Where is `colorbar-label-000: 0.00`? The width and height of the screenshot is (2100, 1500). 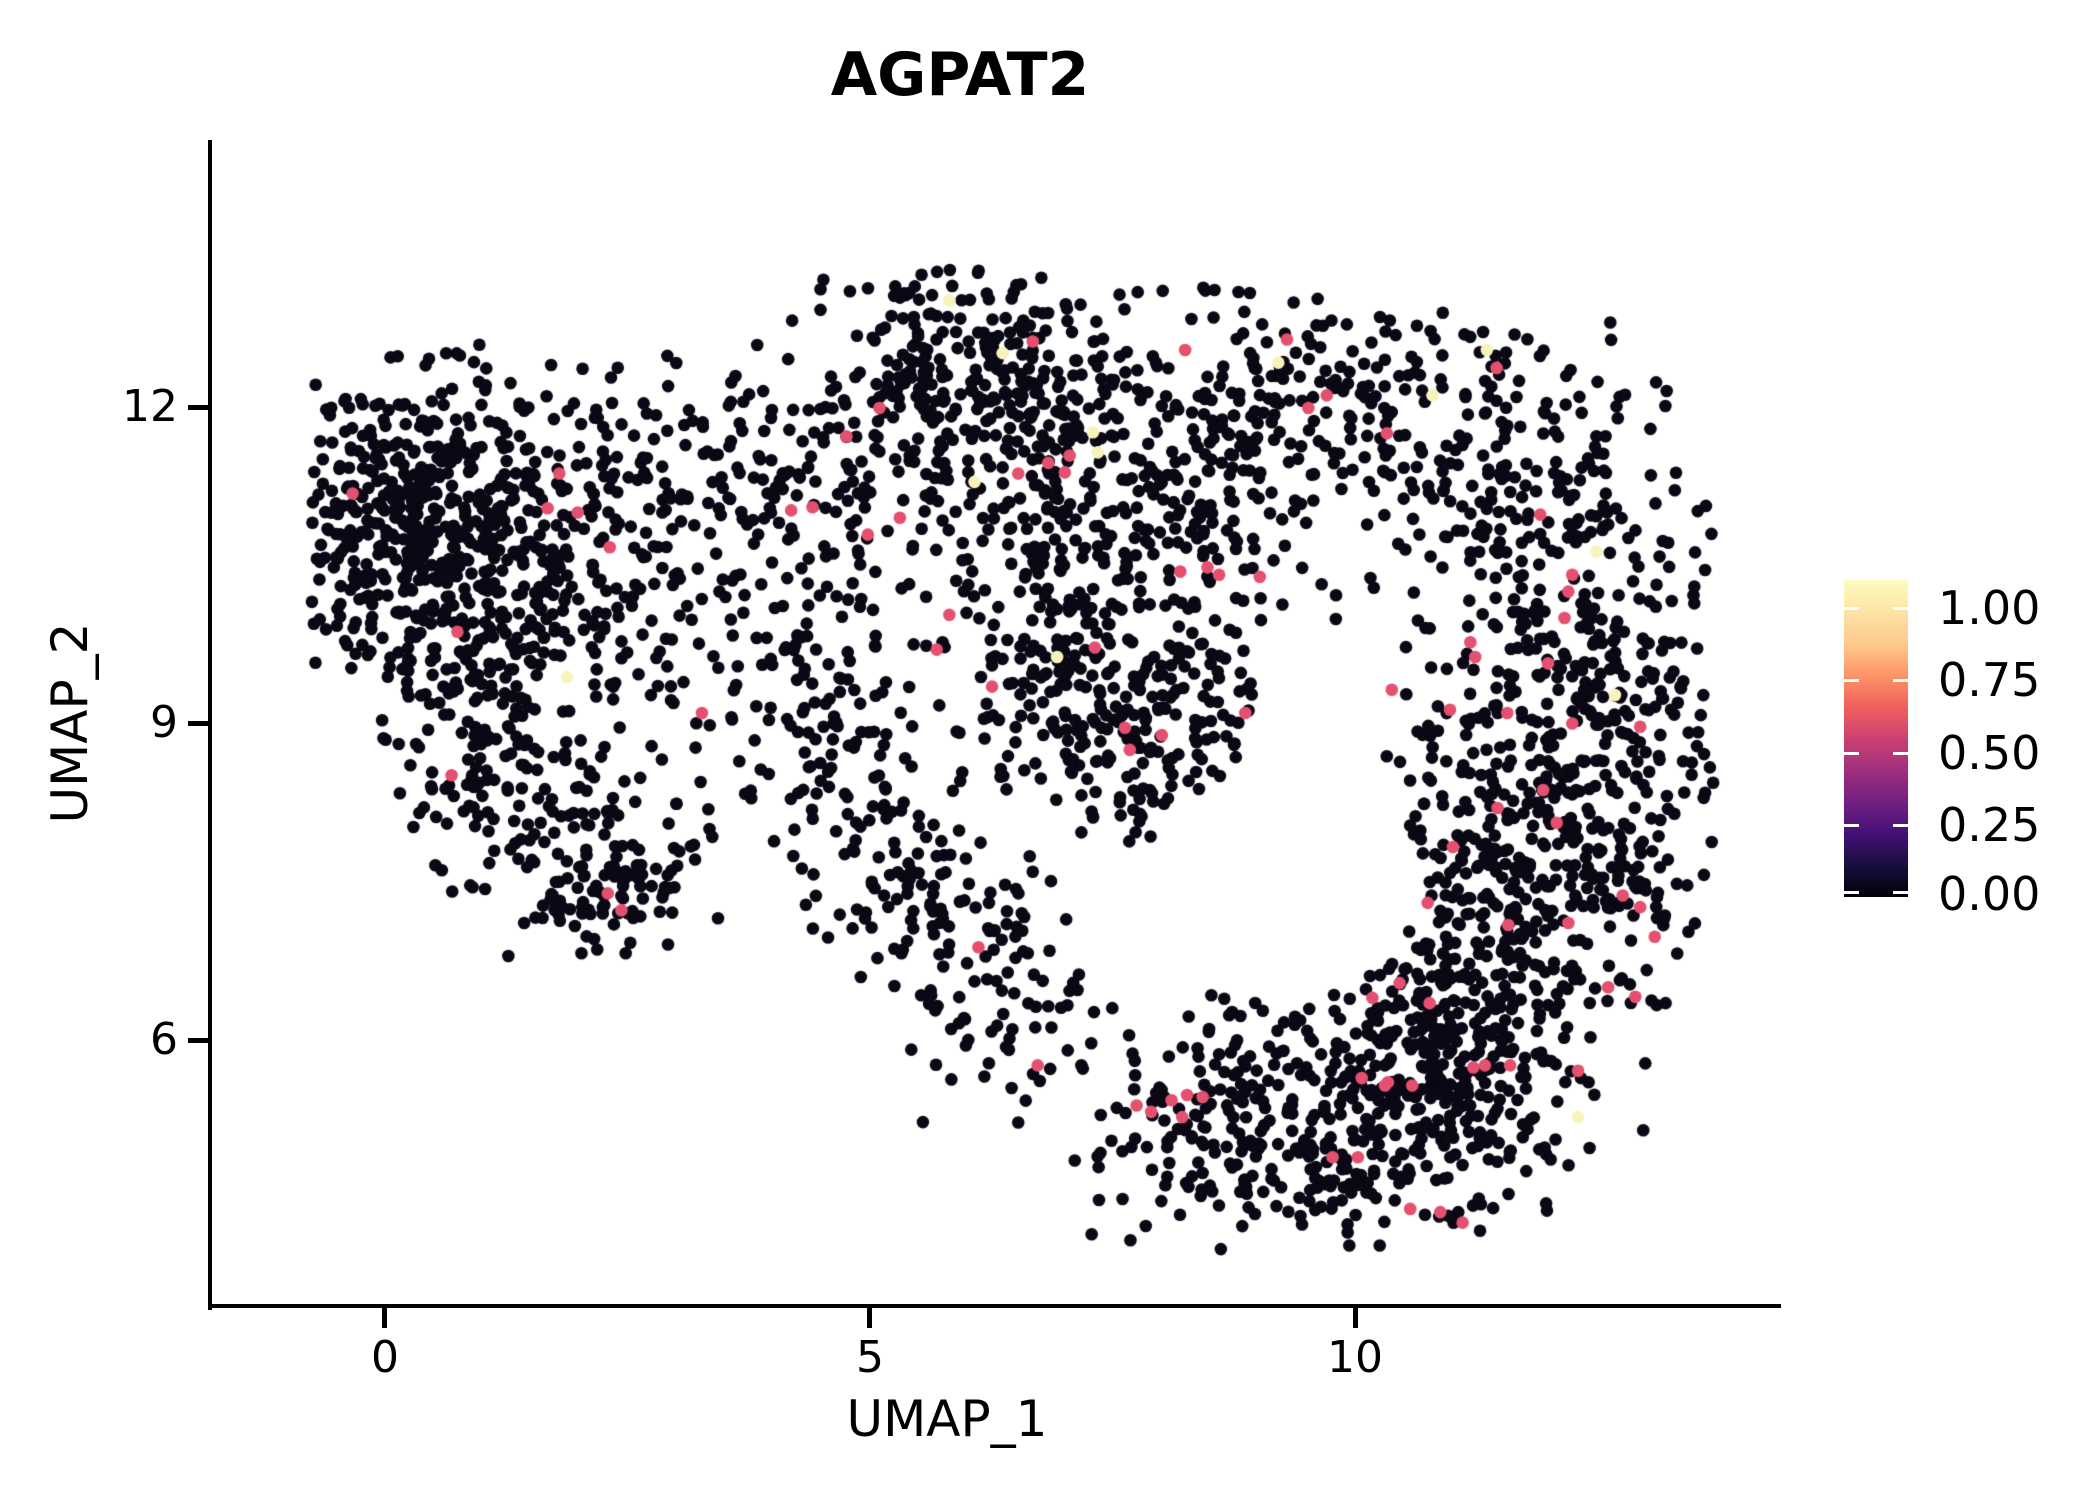 colorbar-label-000: 0.00 is located at coordinates (1989, 894).